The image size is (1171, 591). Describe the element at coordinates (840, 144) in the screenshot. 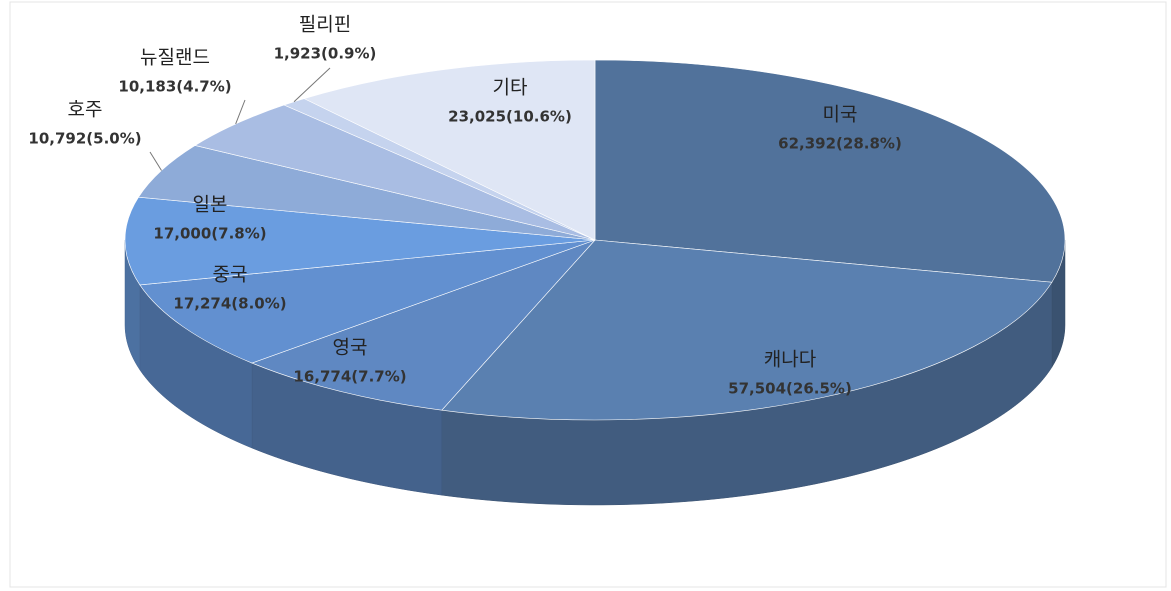

I see `value-label: 62,392(28.8%)` at that location.